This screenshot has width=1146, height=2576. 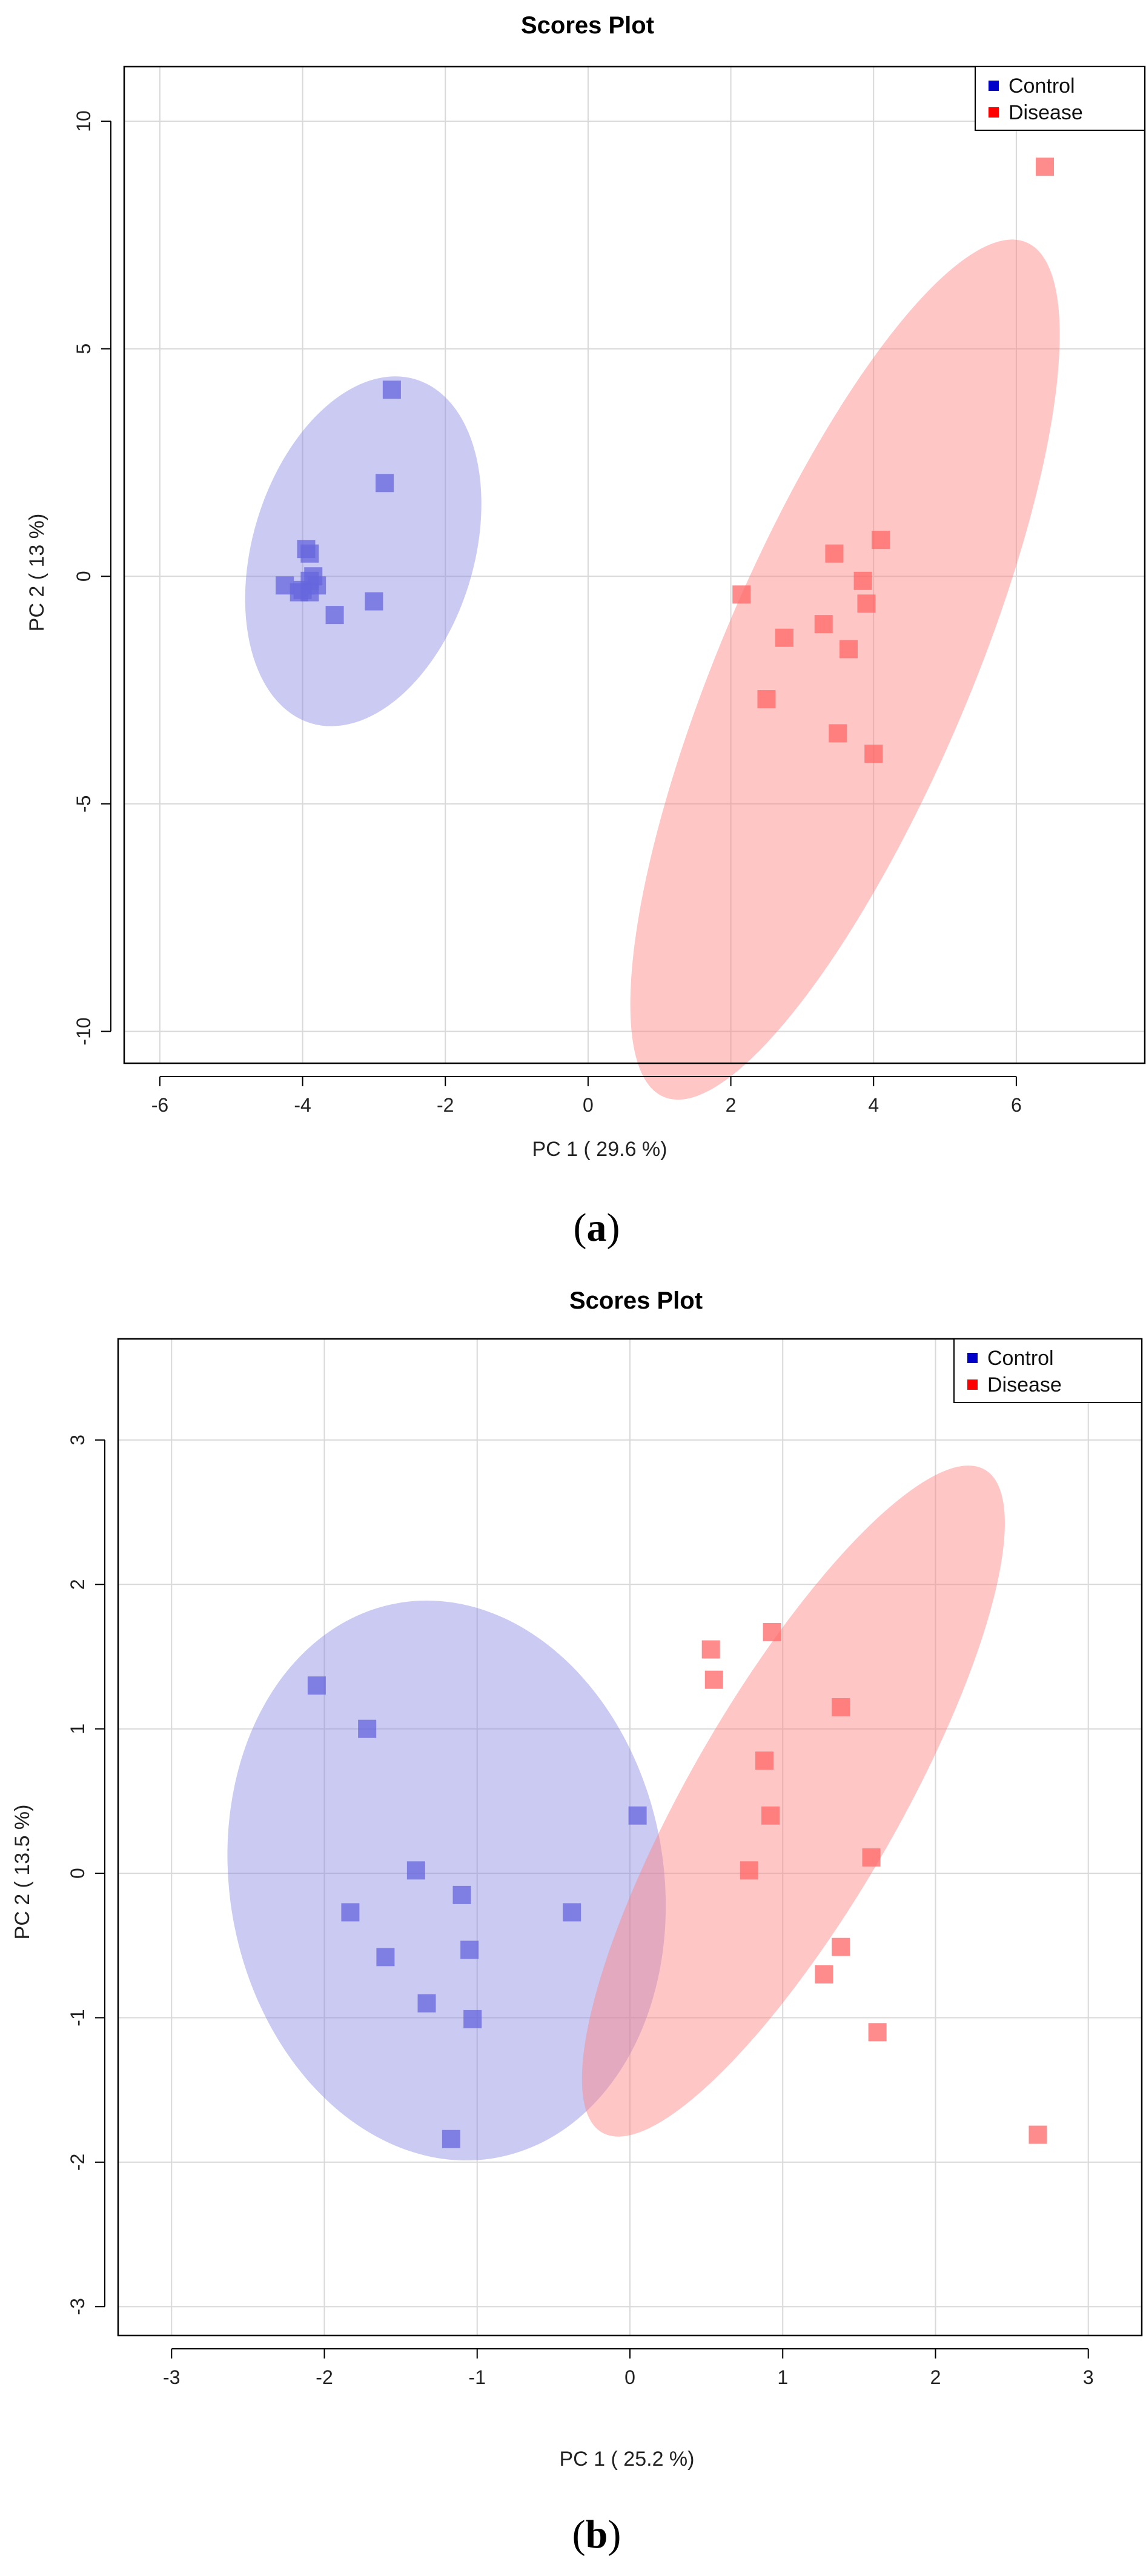 I want to click on x-tick-label: 1, so click(x=782, y=2377).